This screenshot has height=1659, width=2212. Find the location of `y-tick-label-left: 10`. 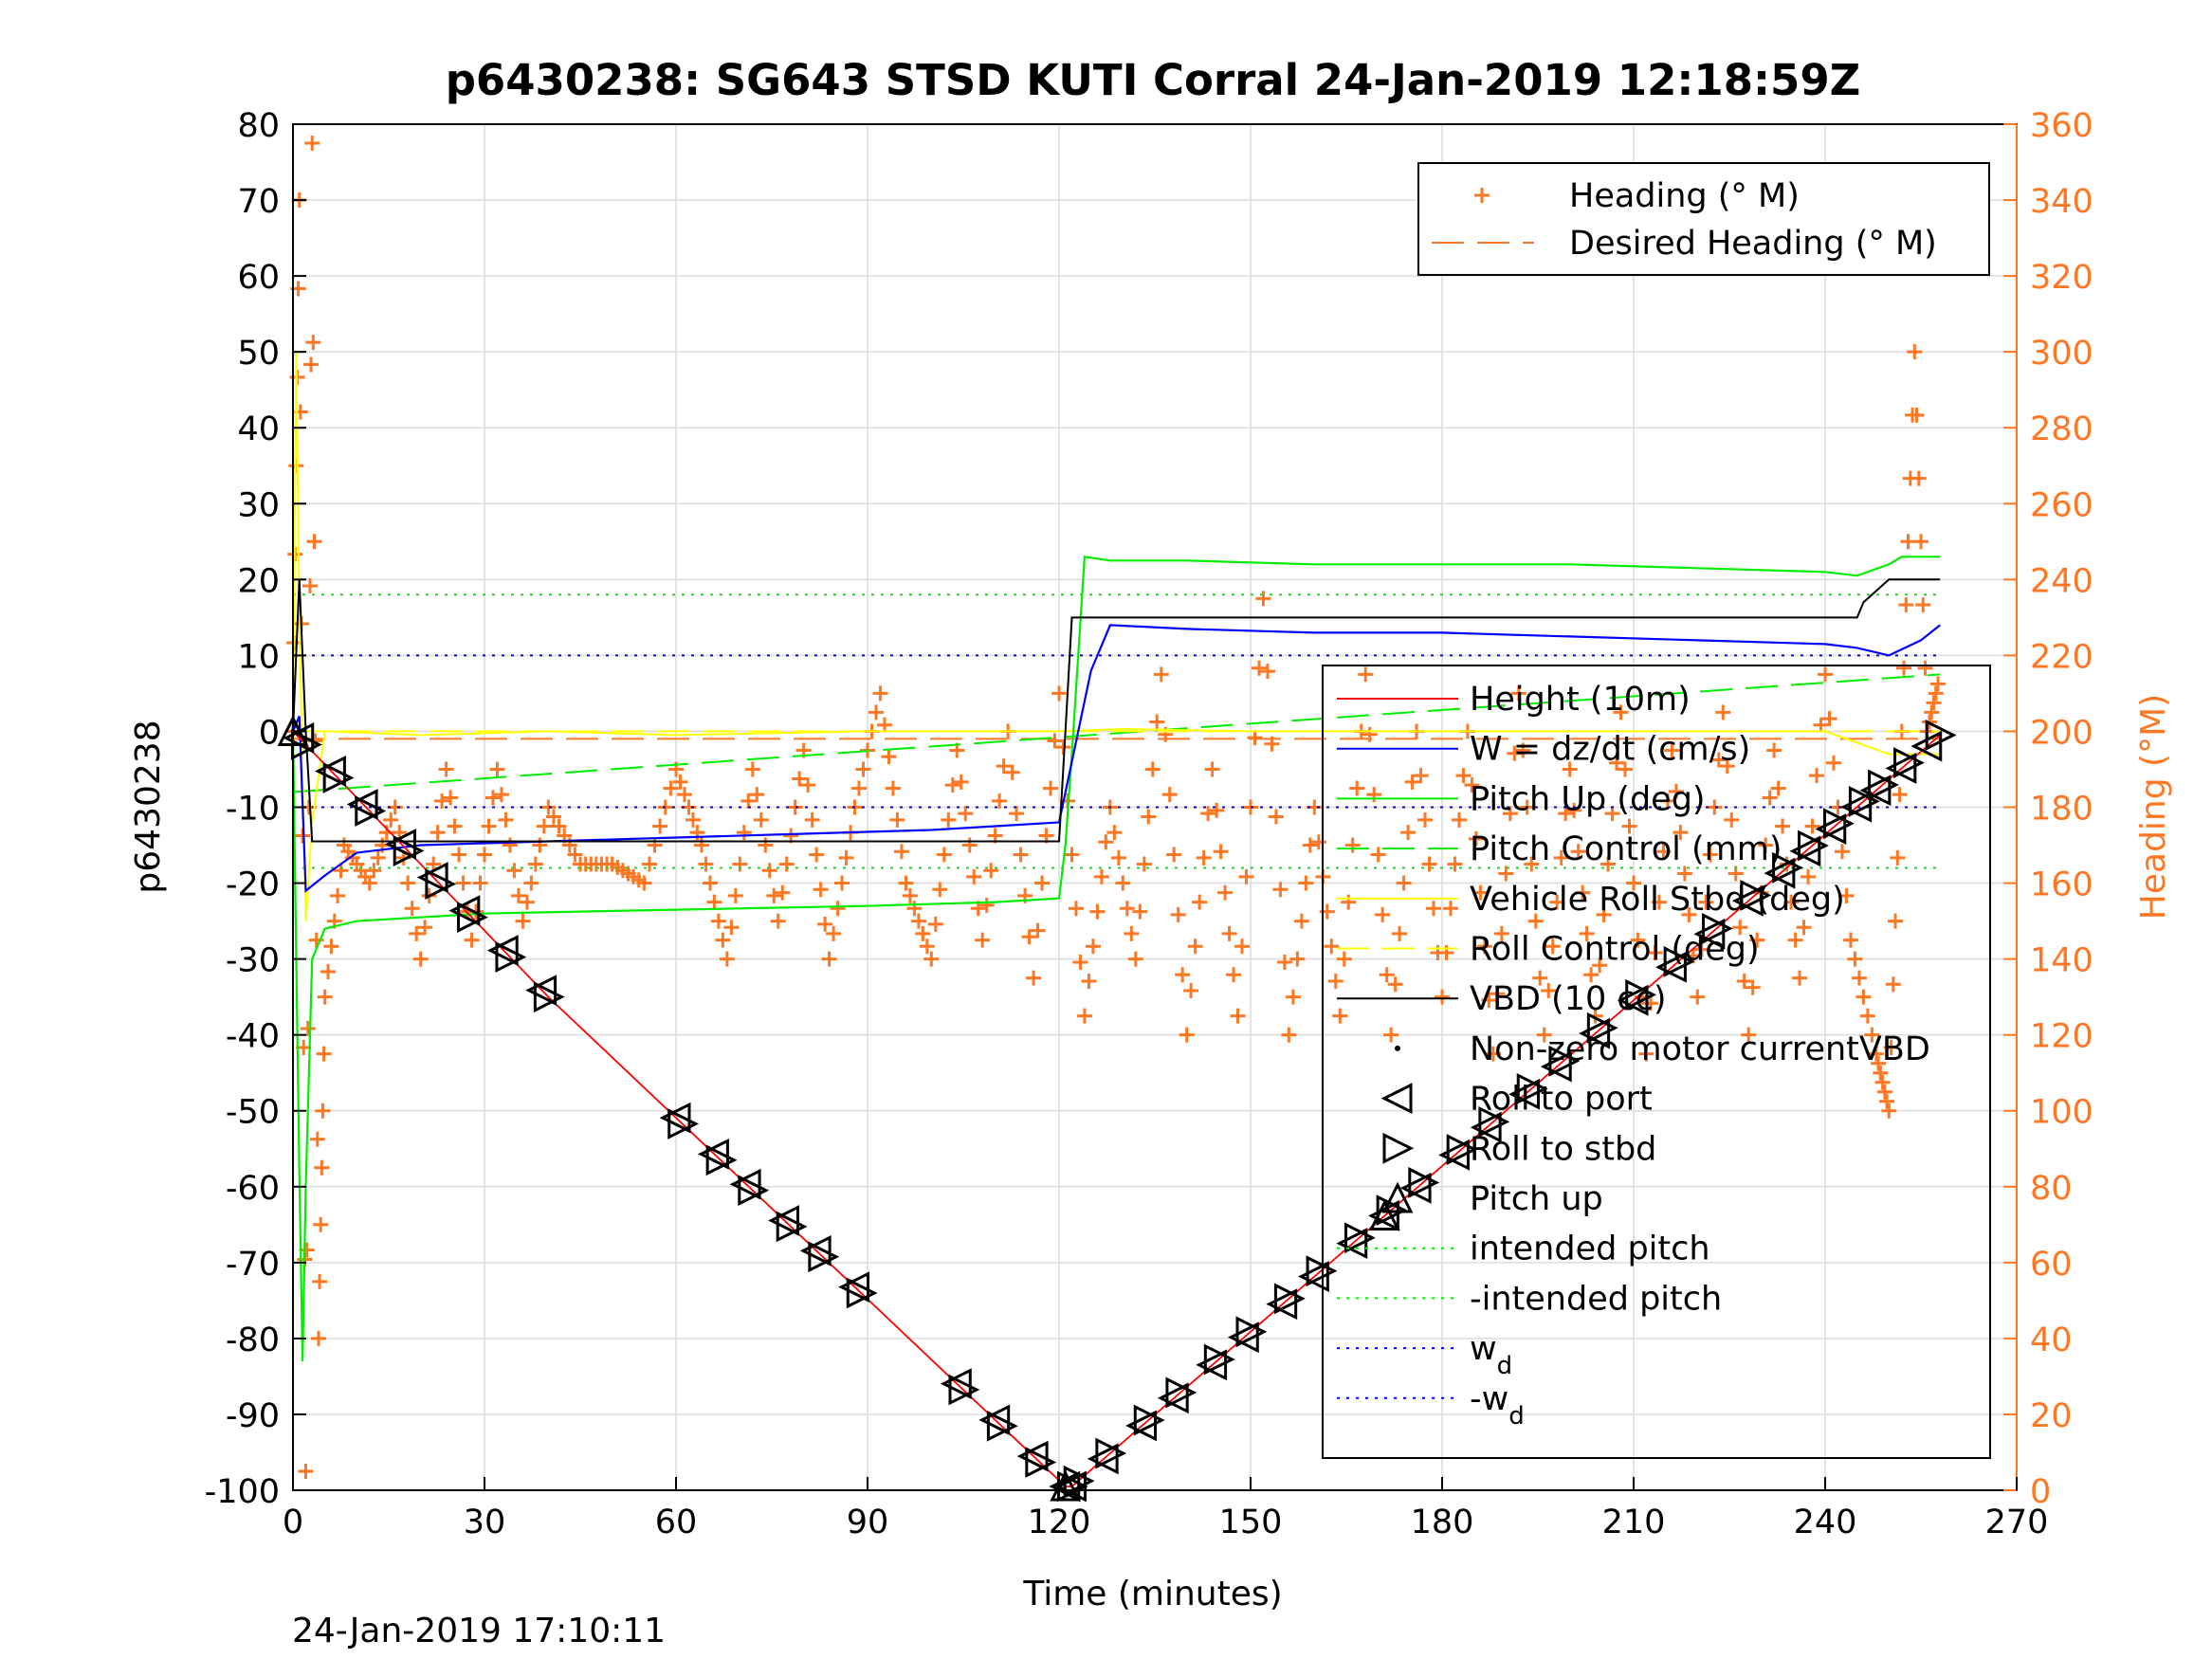

y-tick-label-left: 10 is located at coordinates (258, 657).